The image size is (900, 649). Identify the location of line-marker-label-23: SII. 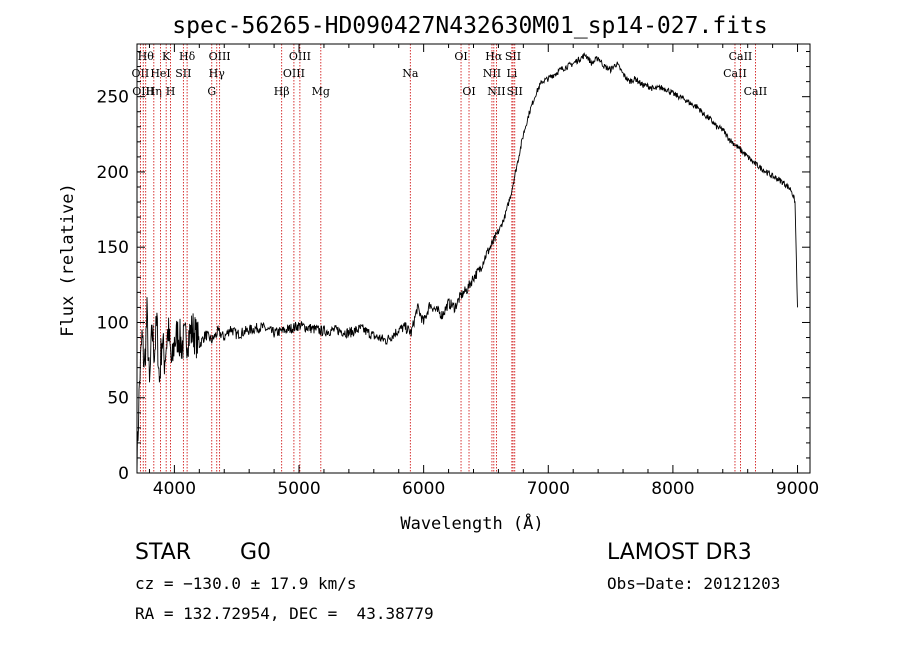
(513, 56).